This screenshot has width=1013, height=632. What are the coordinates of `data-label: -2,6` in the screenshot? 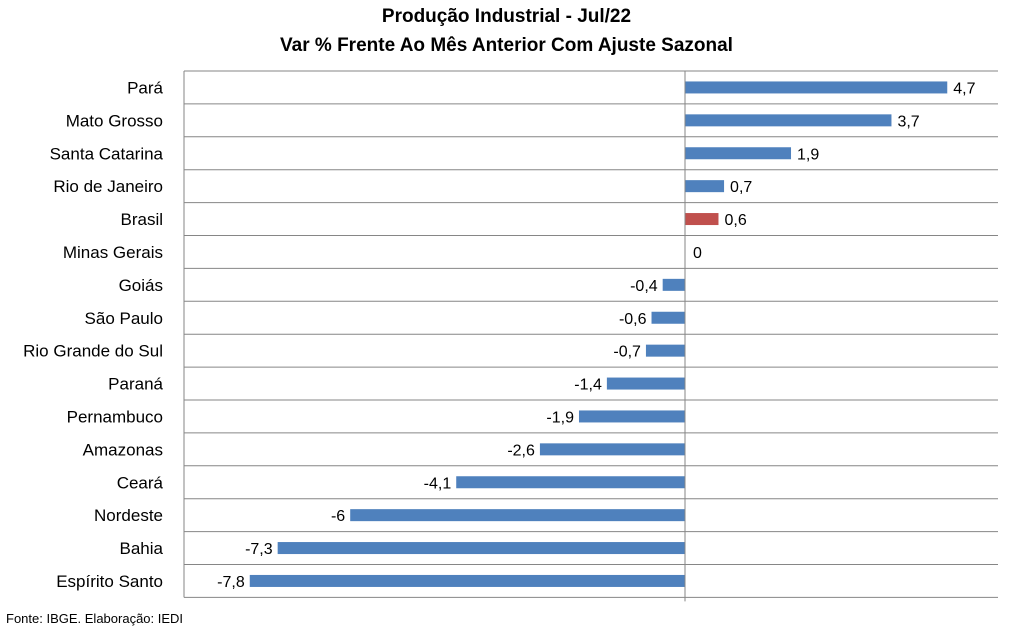 It's located at (521, 450).